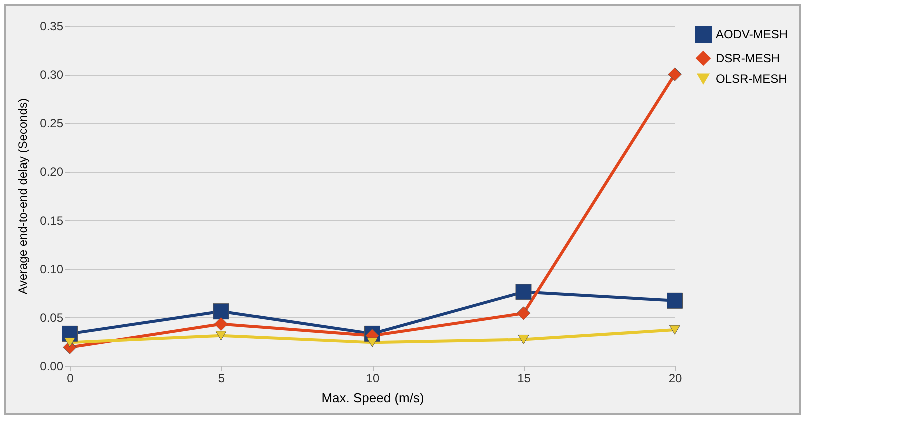 The width and height of the screenshot is (914, 437). What do you see at coordinates (52, 221) in the screenshot?
I see `y-tick-label: 0.15` at bounding box center [52, 221].